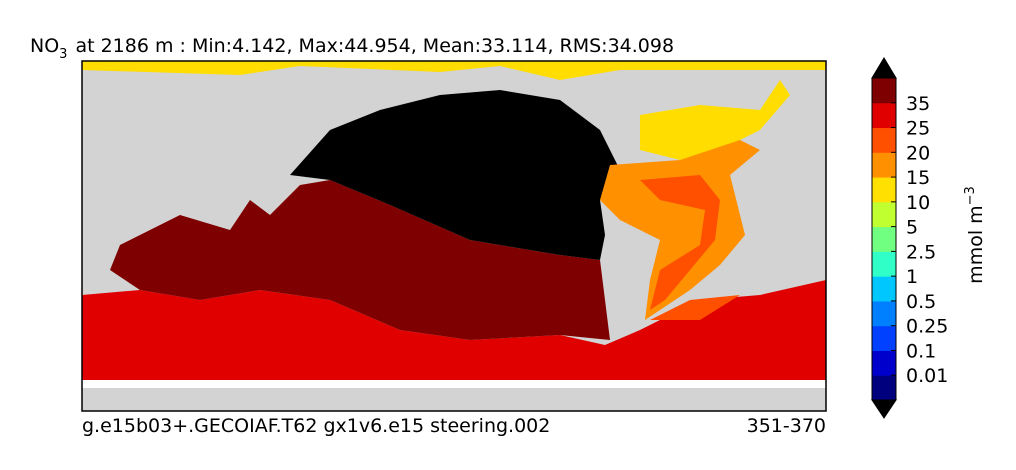 The height and width of the screenshot is (470, 1016). Describe the element at coordinates (927, 376) in the screenshot. I see `colorbar-tick-label: 0.01` at that location.